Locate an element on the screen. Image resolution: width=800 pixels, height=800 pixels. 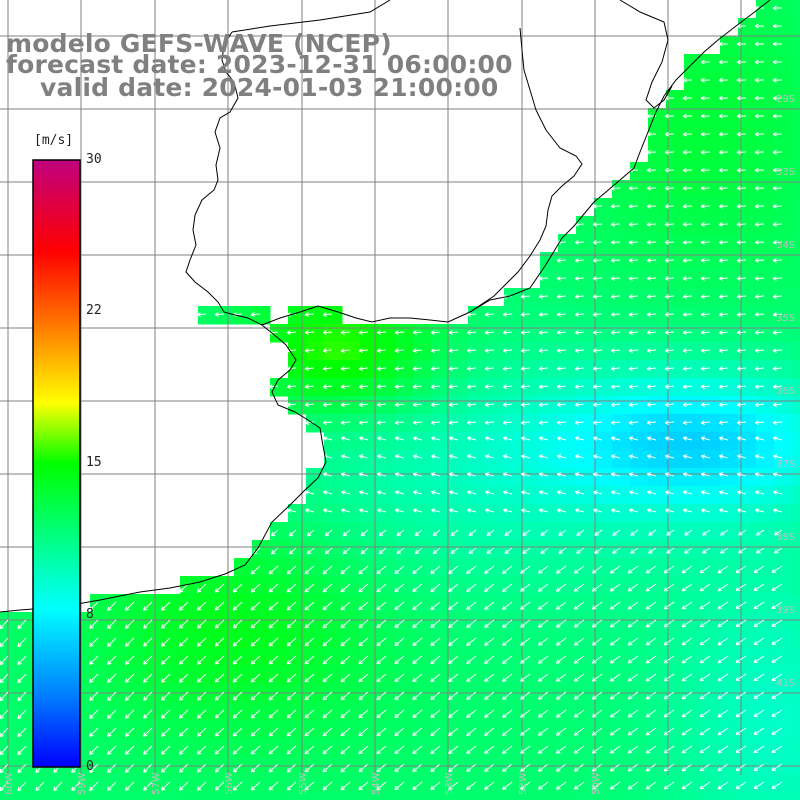
map-title-model: modelo GEFS-WAVE (NCEP) is located at coordinates (199, 43).